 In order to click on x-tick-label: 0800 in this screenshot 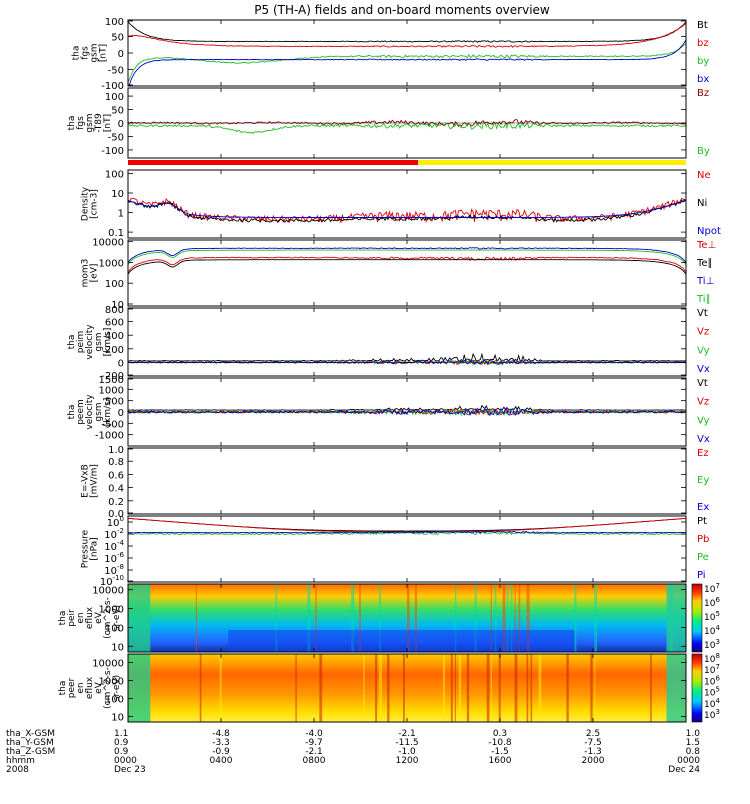, I will do `click(314, 761)`.